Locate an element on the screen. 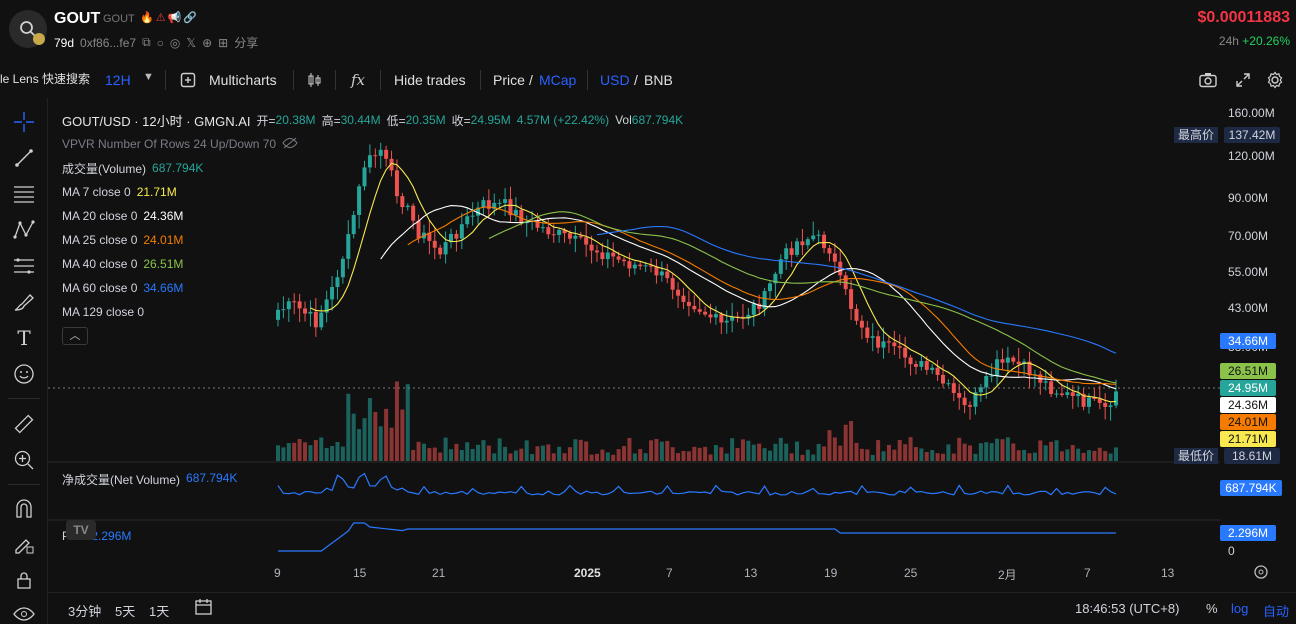 The image size is (1296, 624). emoji-icon is located at coordinates (24, 374).